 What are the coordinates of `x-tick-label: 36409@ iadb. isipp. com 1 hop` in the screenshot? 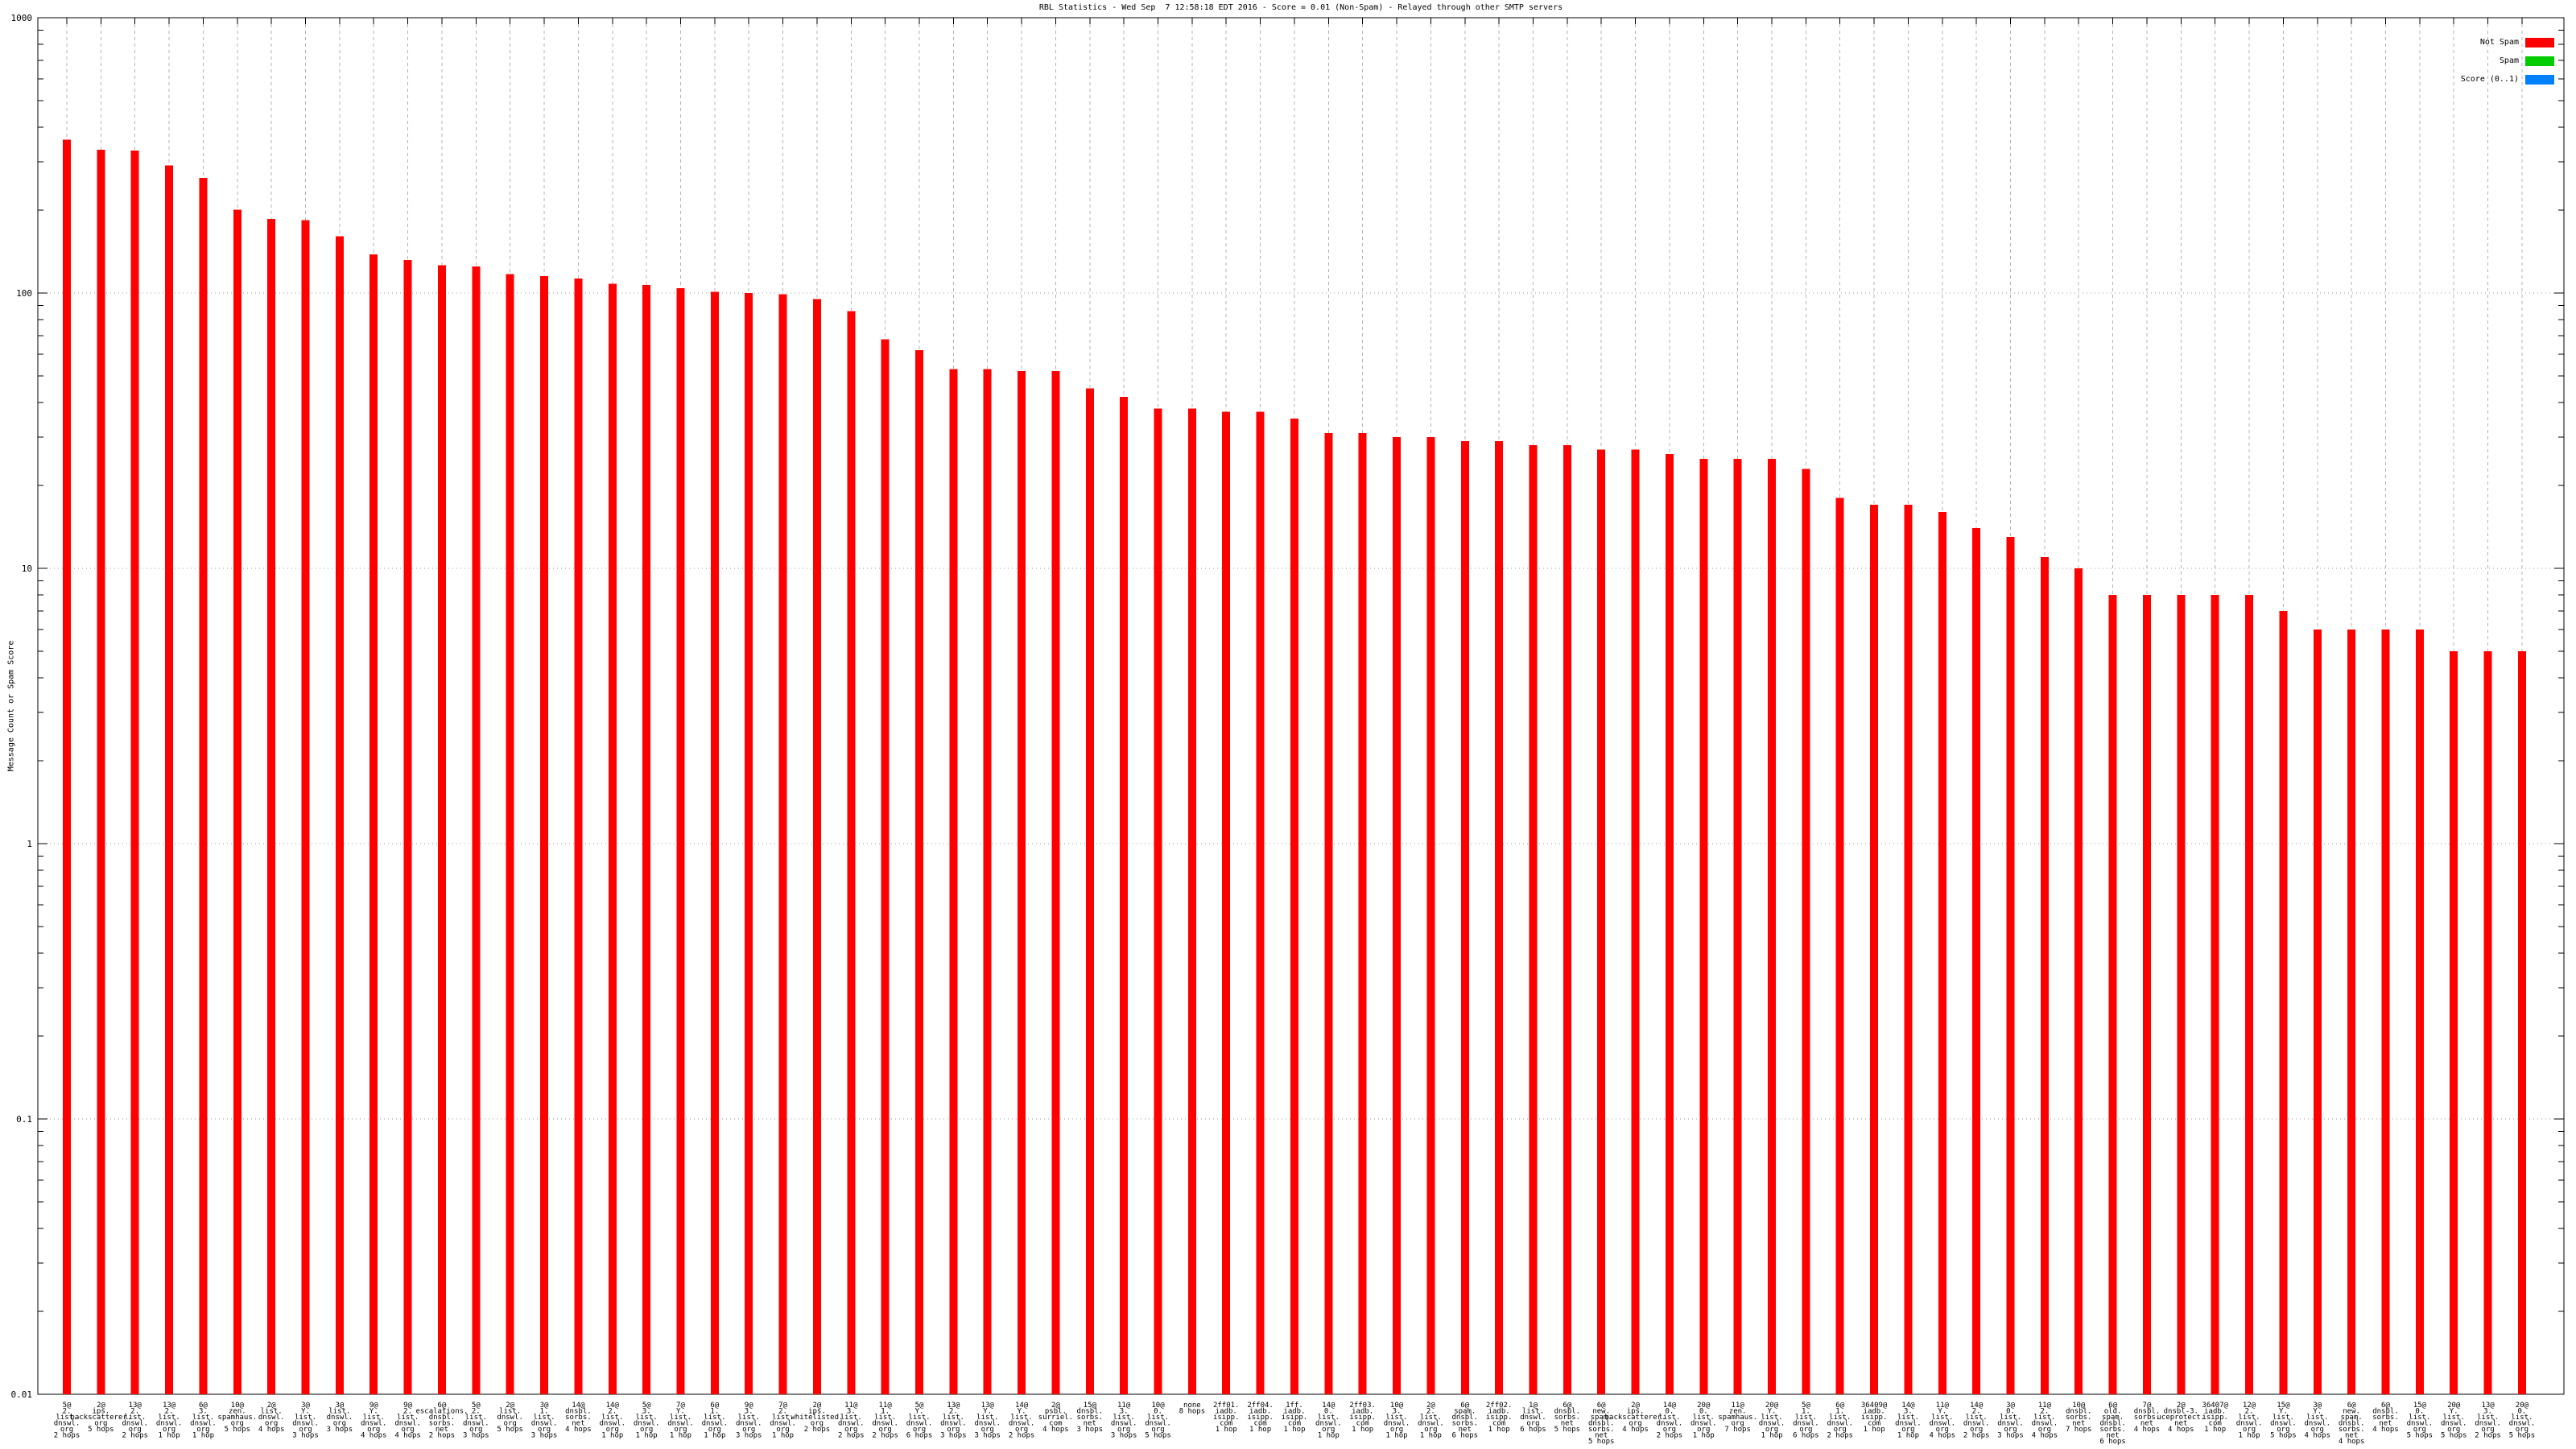 It's located at (1874, 1418).